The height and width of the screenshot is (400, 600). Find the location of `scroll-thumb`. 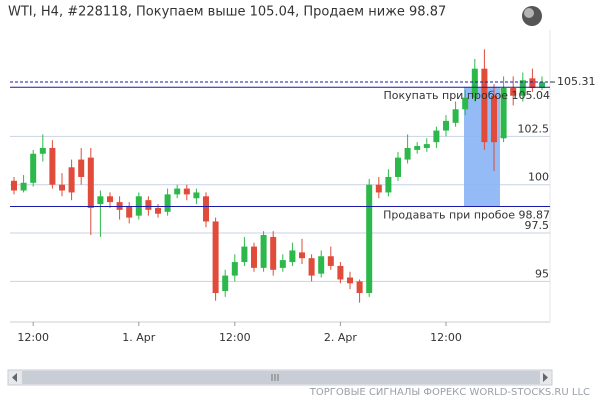

scroll-thumb is located at coordinates (281, 377).